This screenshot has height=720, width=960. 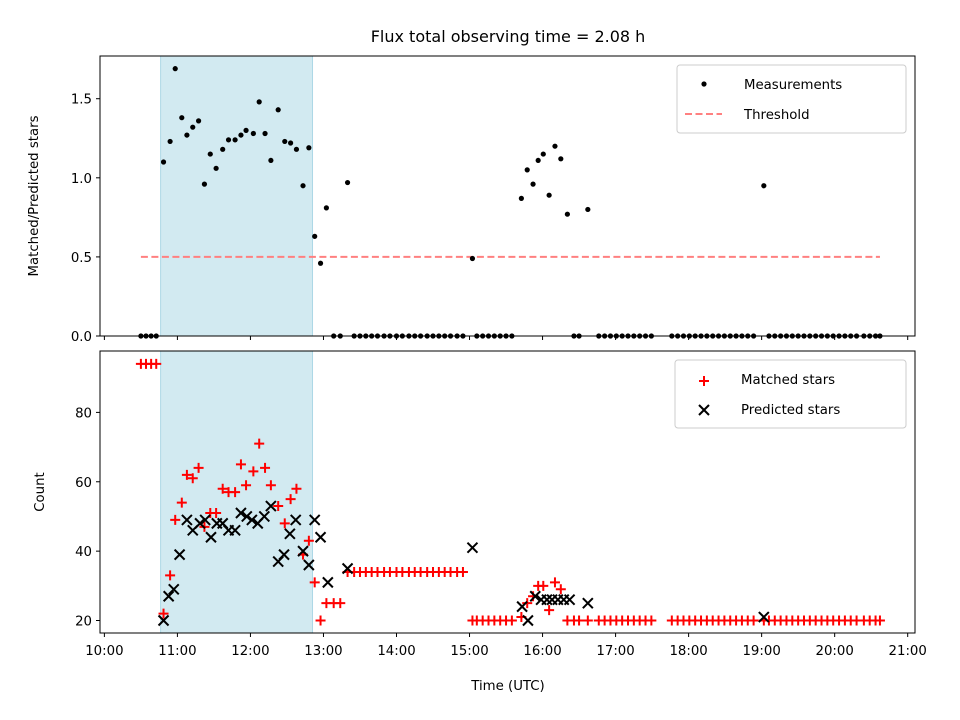 What do you see at coordinates (81, 100) in the screenshot?
I see `y-tick-label: 1.5` at bounding box center [81, 100].